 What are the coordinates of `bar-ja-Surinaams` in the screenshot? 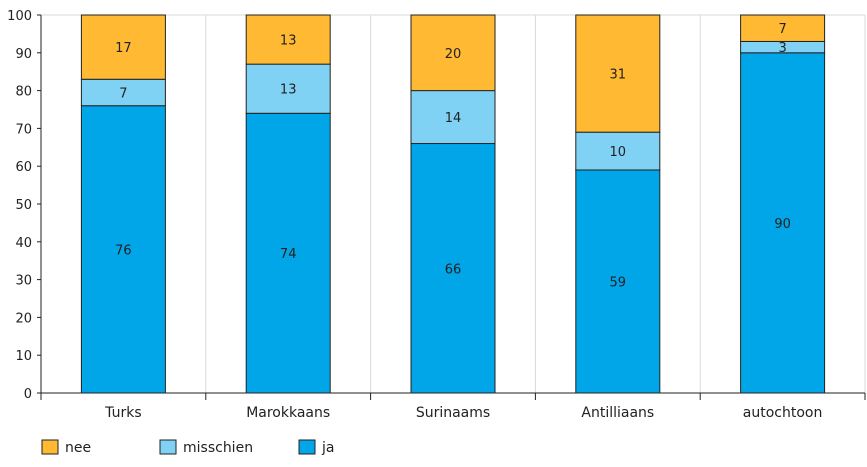 It's located at (453, 268).